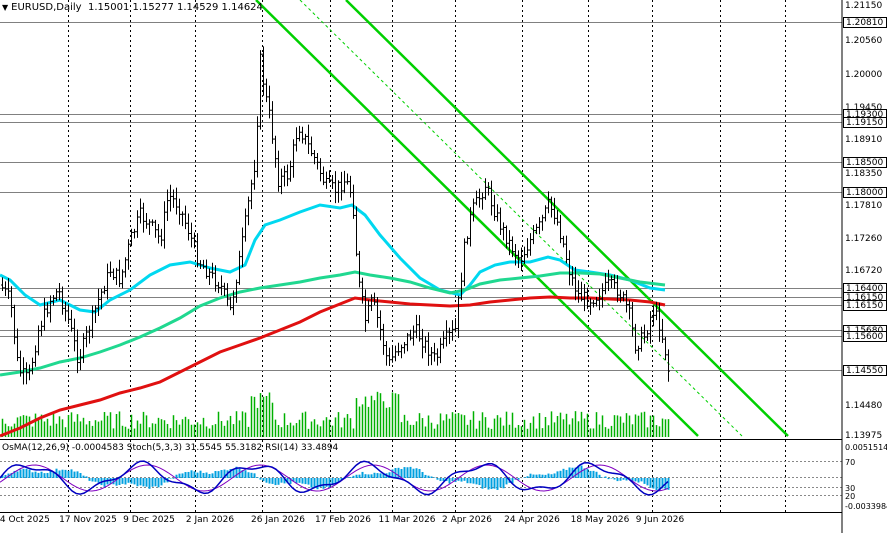 This screenshot has width=887, height=533. Describe the element at coordinates (864, 6) in the screenshot. I see `price-tick-label: 1.21150` at that location.